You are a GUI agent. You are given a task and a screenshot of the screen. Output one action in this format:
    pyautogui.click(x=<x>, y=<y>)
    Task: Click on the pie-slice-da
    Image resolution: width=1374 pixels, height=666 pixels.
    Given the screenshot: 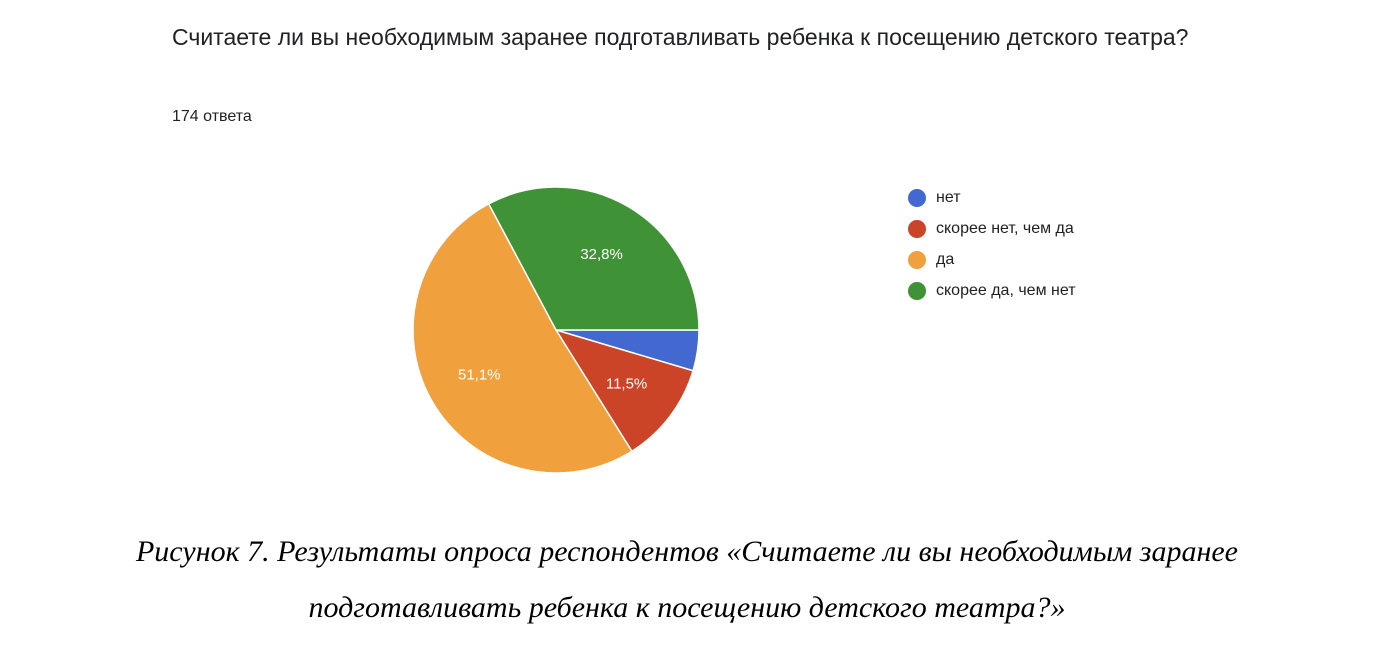 What is the action you would take?
    pyautogui.click(x=522, y=338)
    